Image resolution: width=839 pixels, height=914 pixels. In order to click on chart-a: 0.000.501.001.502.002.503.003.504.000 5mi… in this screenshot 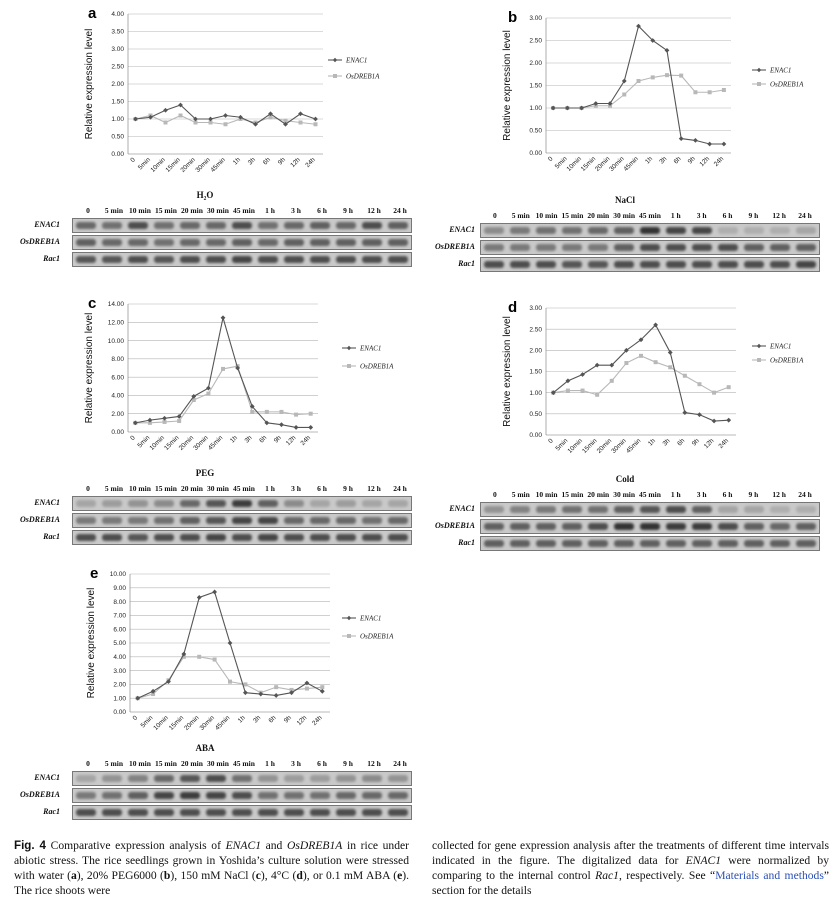, I will do `click(232, 89)`.